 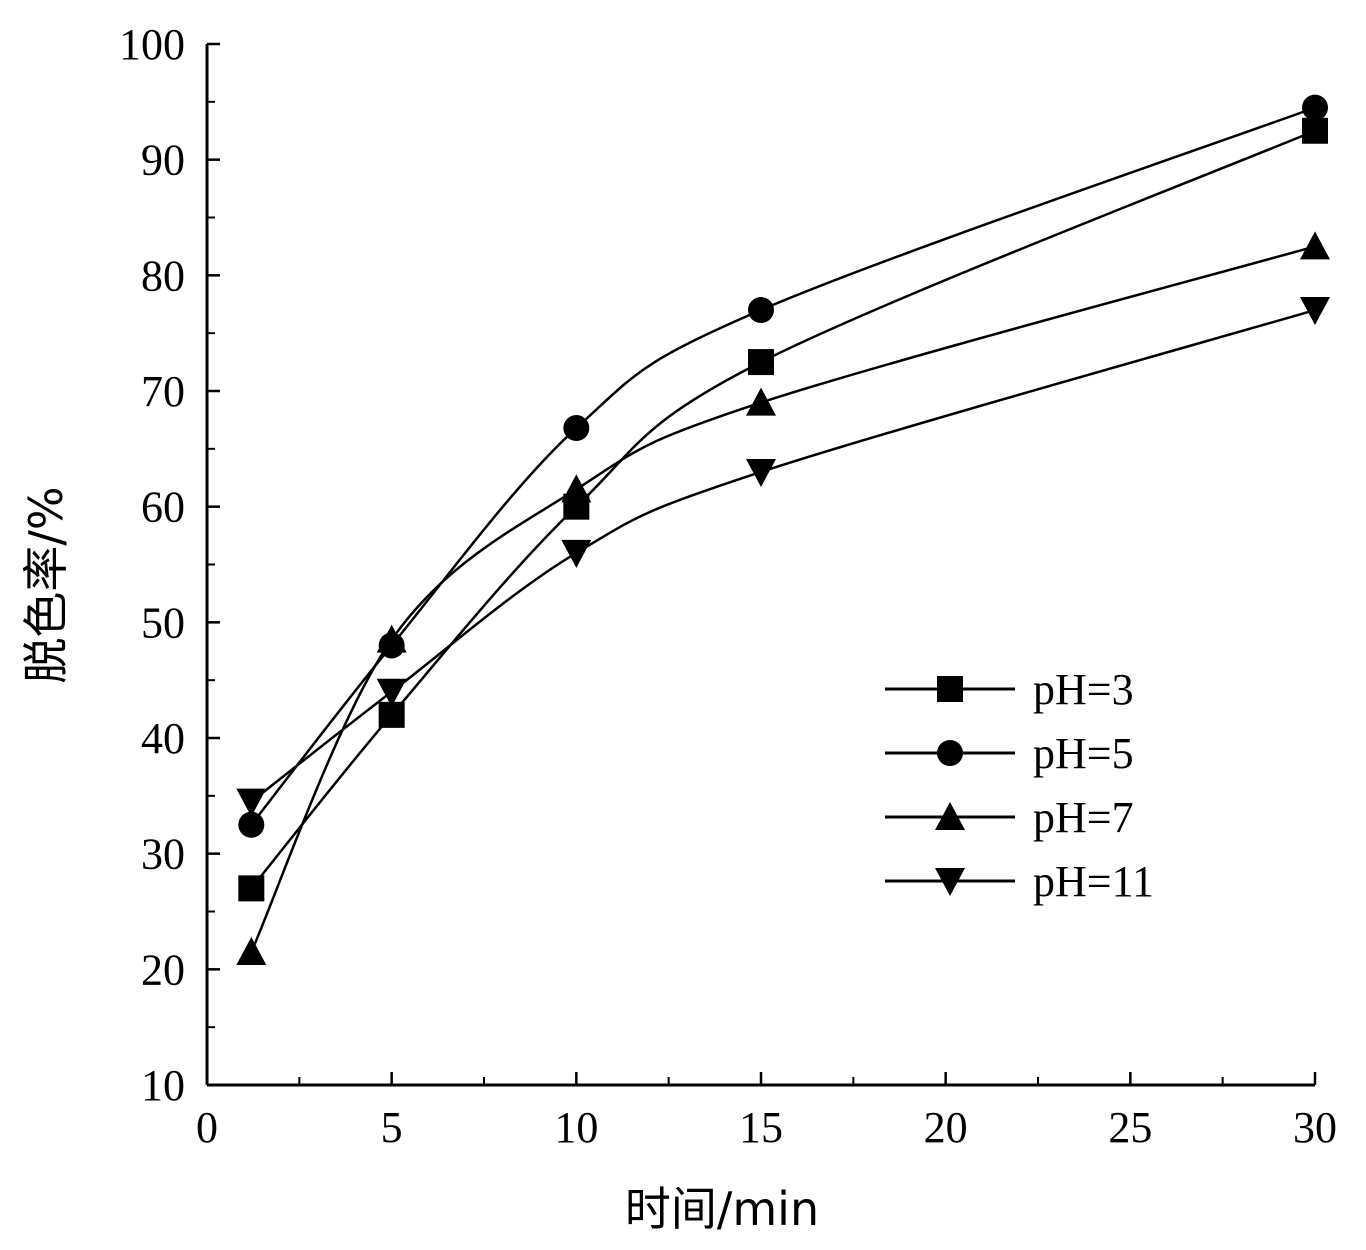 I want to click on legend-label-ph-11: pH=11, so click(x=1093, y=881).